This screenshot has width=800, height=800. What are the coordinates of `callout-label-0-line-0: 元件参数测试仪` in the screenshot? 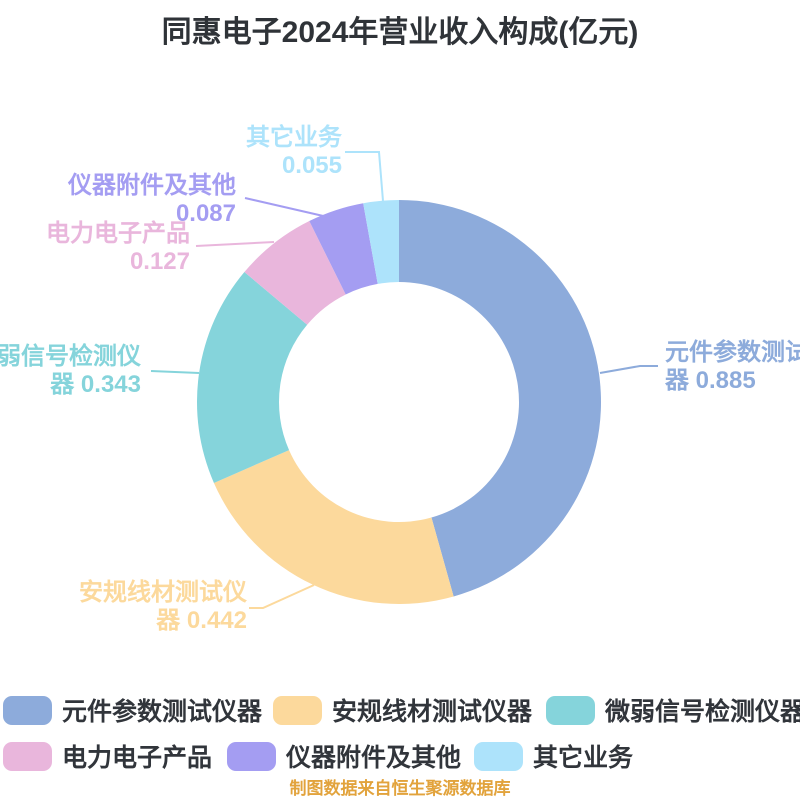 It's located at (732, 352).